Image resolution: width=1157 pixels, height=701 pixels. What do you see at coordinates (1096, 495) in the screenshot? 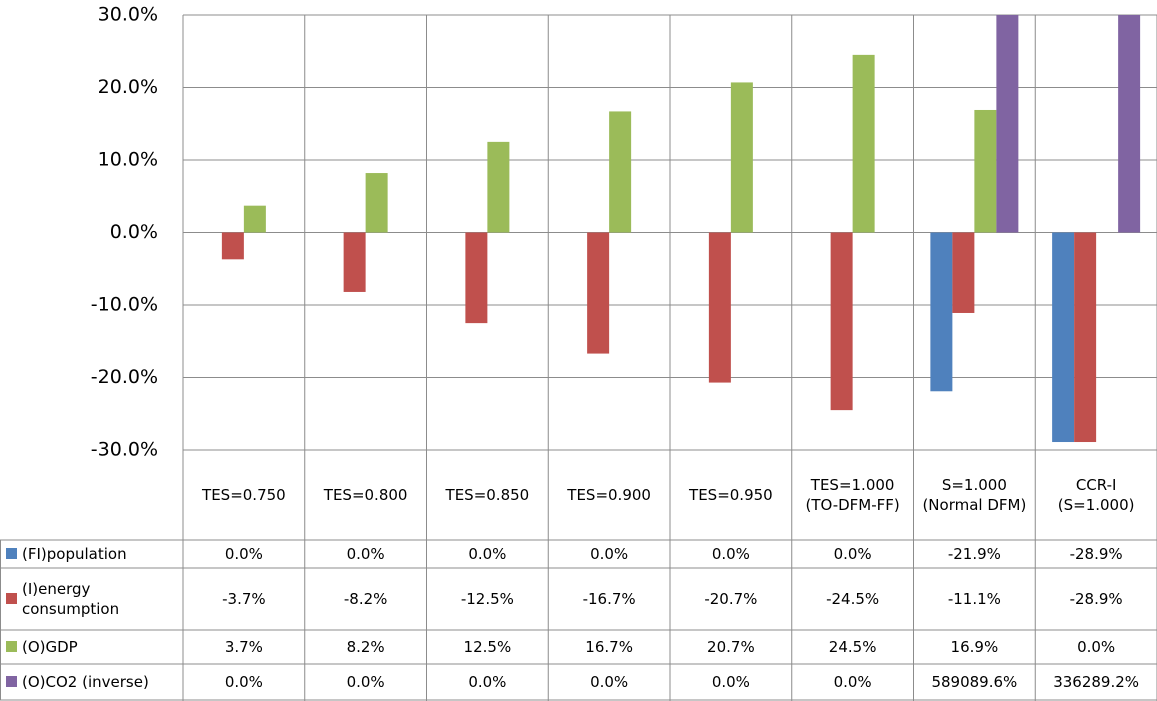
I see `category-label: CCR-I (S=1.000)` at bounding box center [1096, 495].